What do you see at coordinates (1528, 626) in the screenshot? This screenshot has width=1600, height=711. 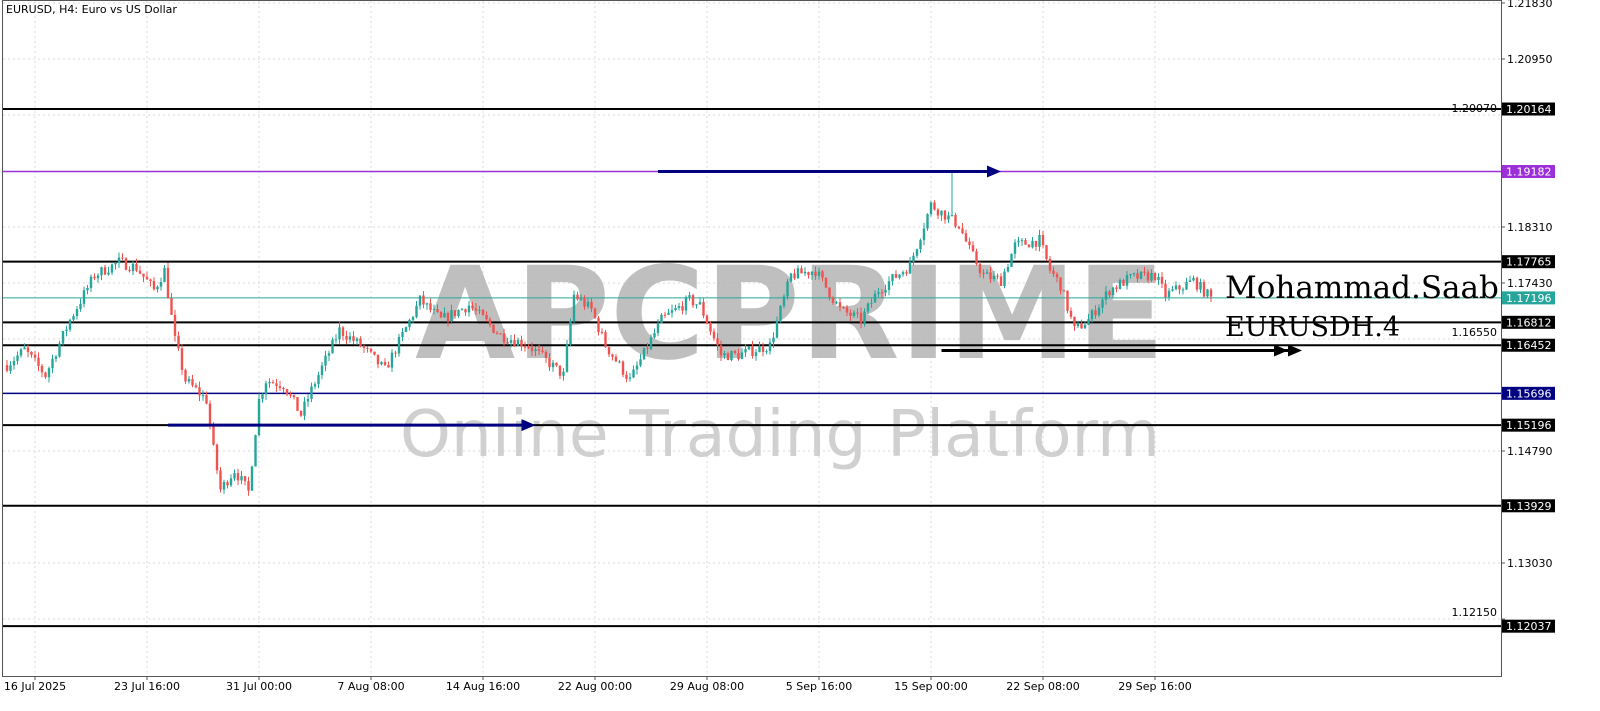 I see `level-price-label-bg` at bounding box center [1528, 626].